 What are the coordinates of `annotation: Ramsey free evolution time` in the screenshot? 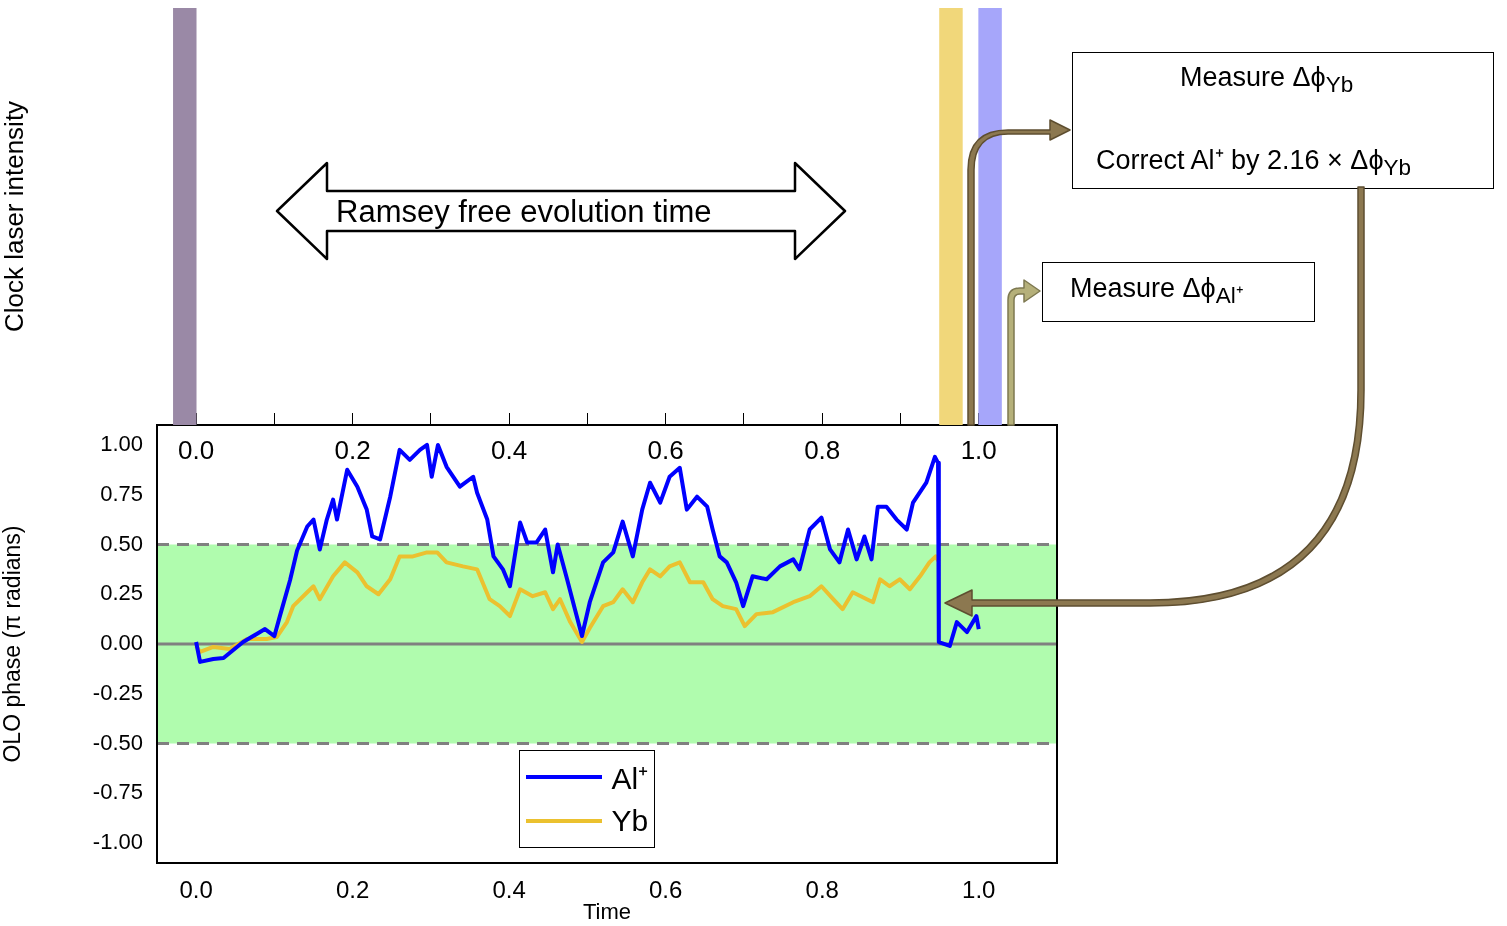 It's located at (524, 212).